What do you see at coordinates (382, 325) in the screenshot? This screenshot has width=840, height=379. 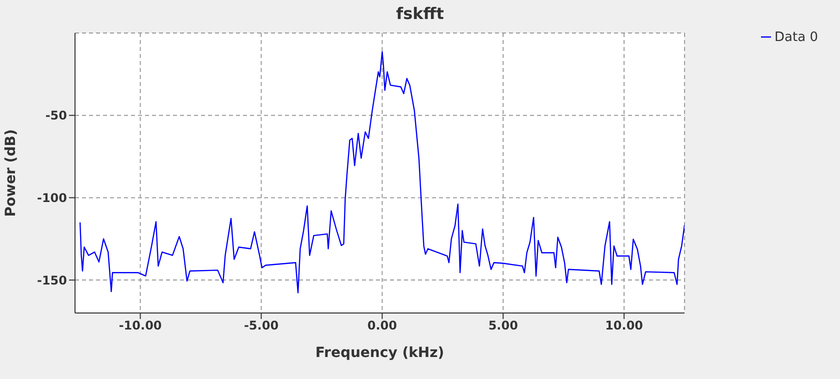 I see `x-tick-label: 0.00` at bounding box center [382, 325].